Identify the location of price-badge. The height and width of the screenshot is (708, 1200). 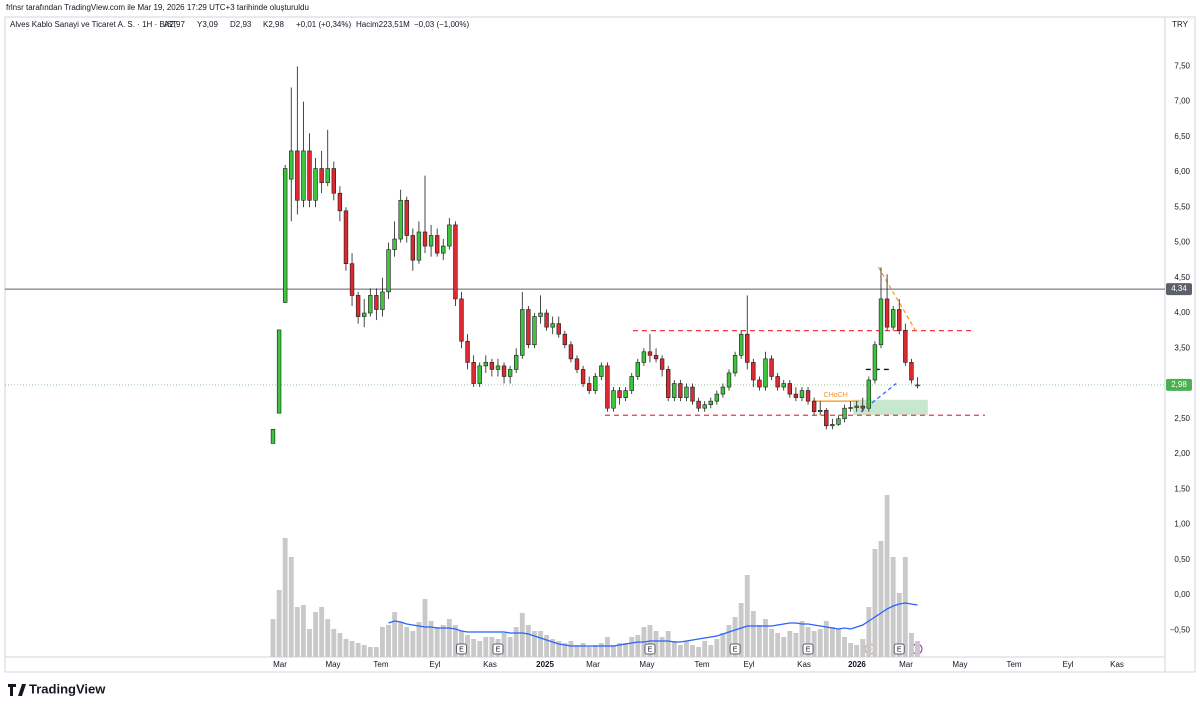
(1179, 384).